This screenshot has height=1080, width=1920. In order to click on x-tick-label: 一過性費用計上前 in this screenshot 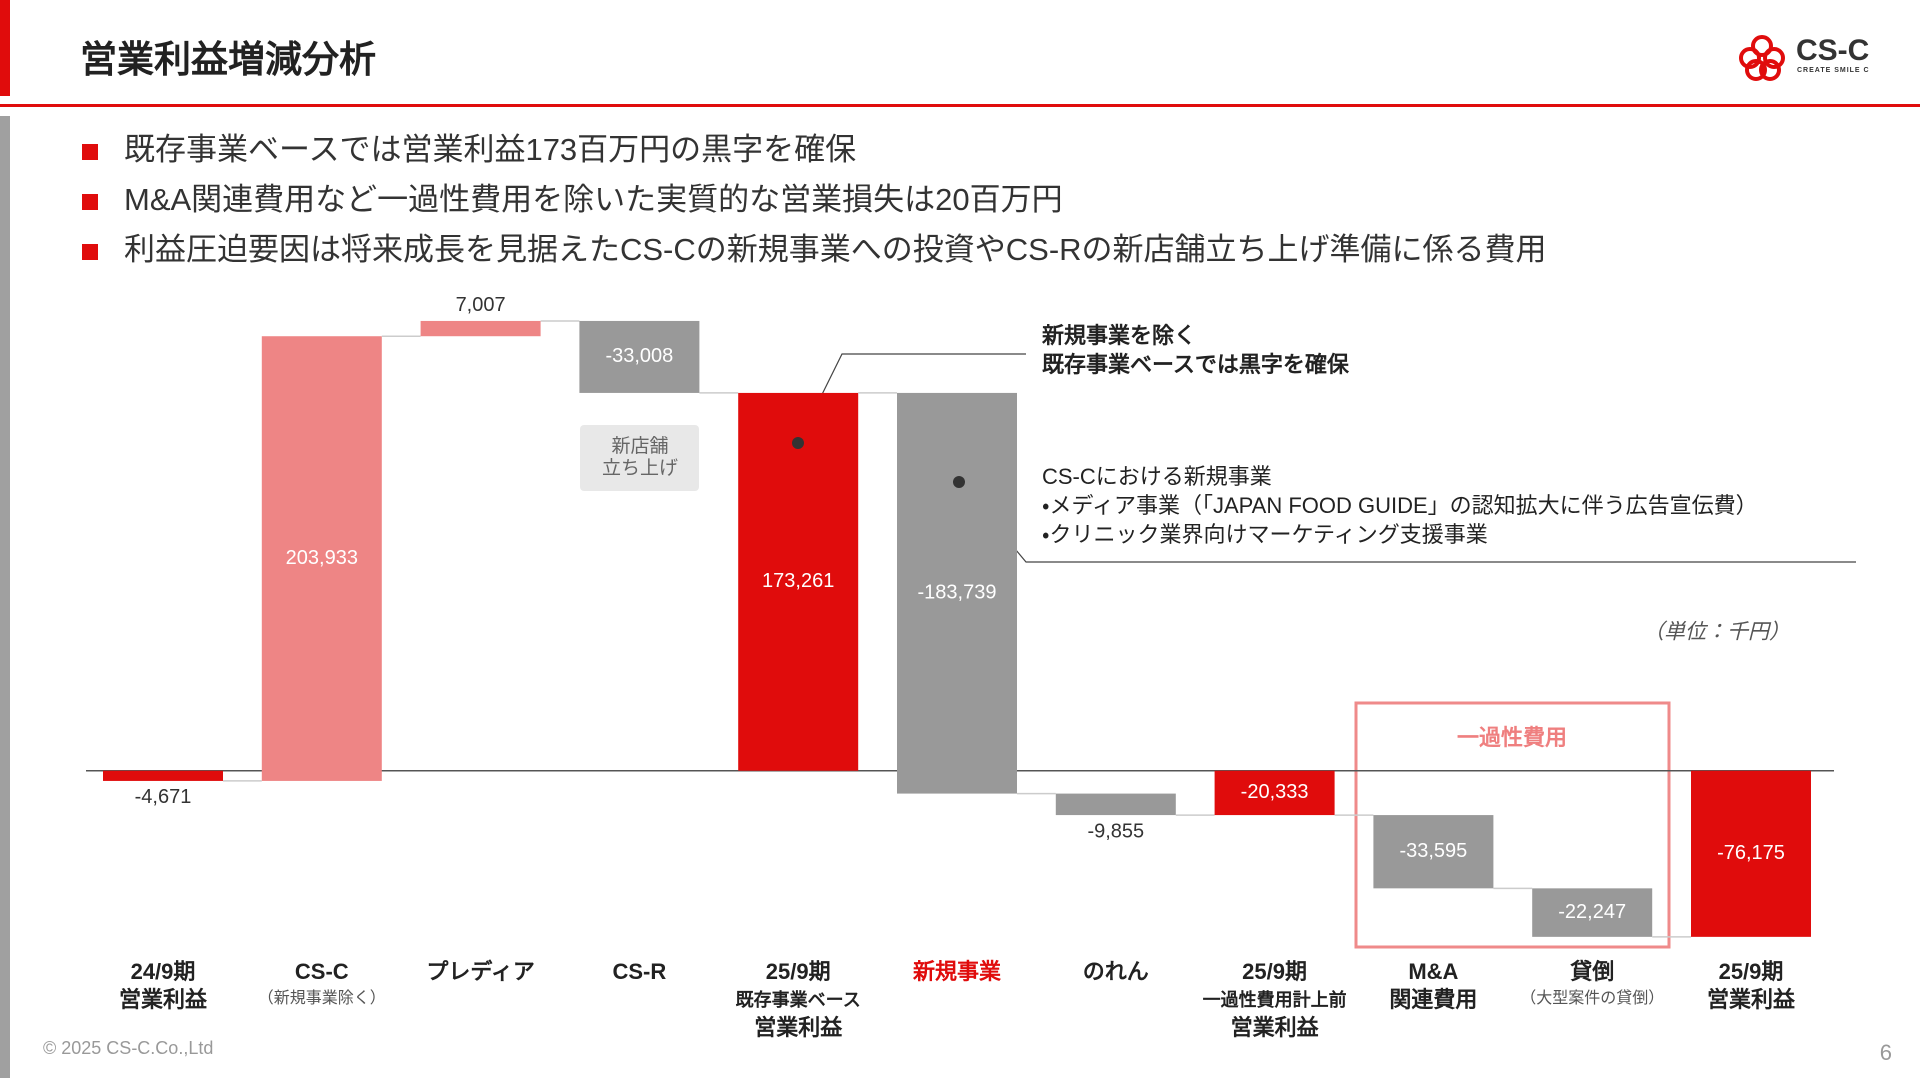, I will do `click(1275, 999)`.